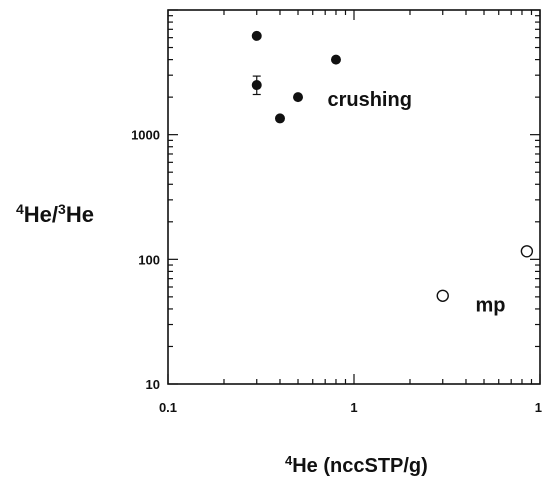 The image size is (543, 480). Describe the element at coordinates (168, 407) in the screenshot. I see `x-tick-label: 0.1` at that location.